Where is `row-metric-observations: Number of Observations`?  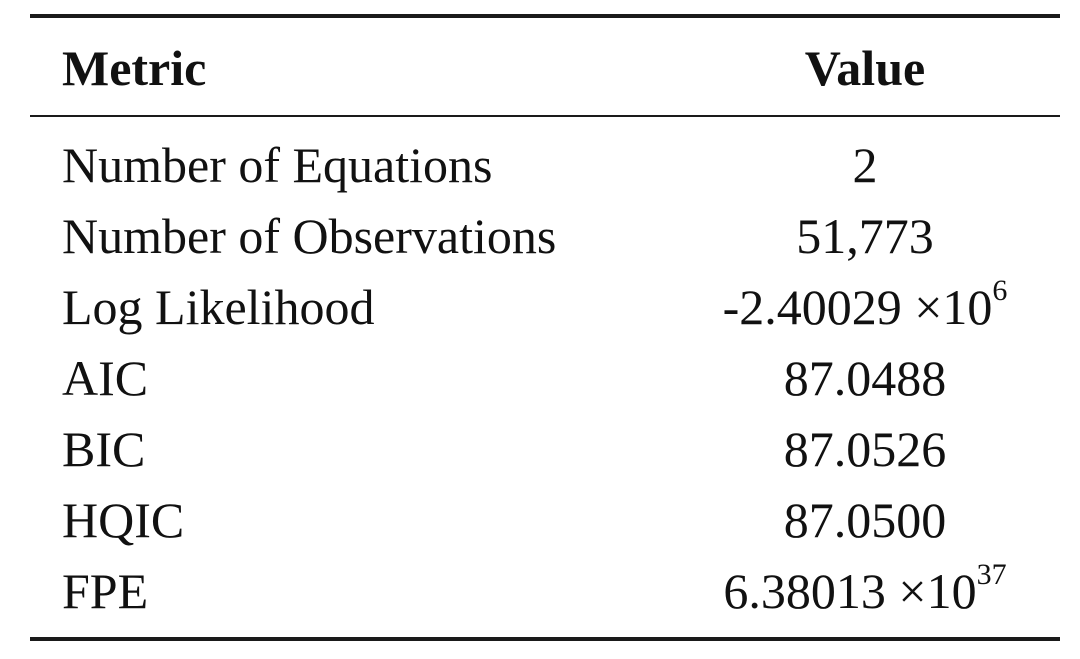
row-metric-observations: Number of Observations is located at coordinates (309, 236).